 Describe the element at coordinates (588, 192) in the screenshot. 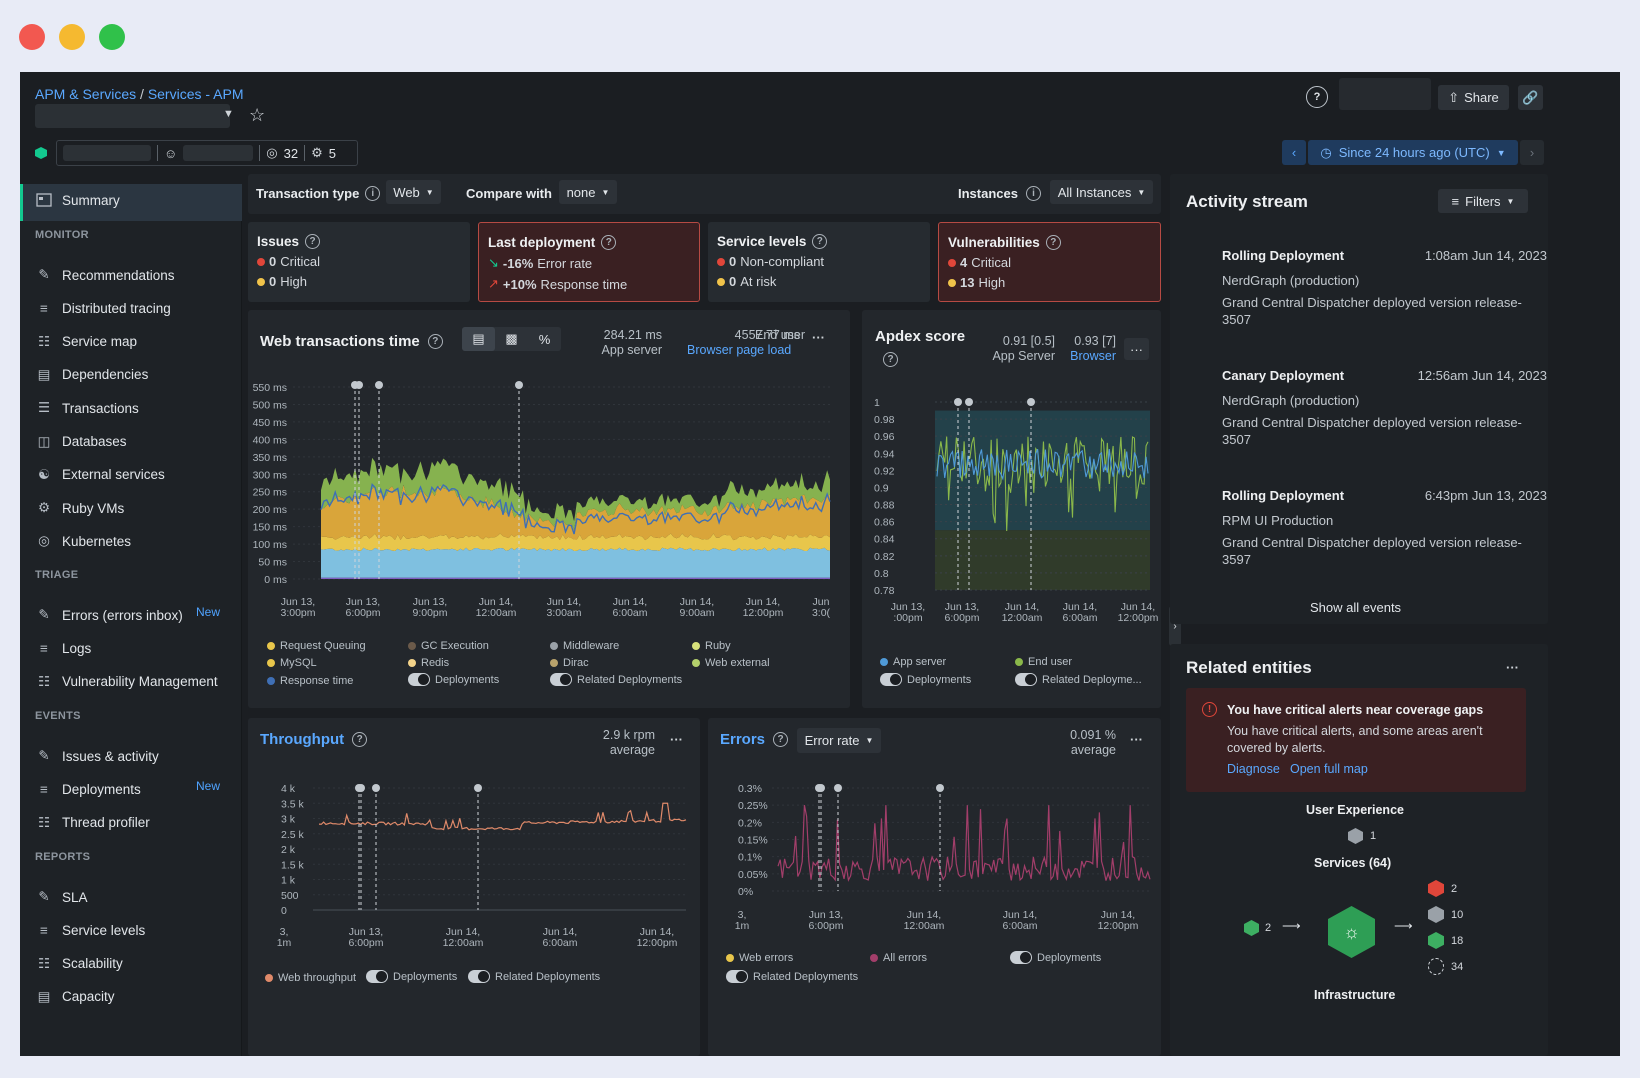

I see `compare-dropdown: none ▼` at that location.